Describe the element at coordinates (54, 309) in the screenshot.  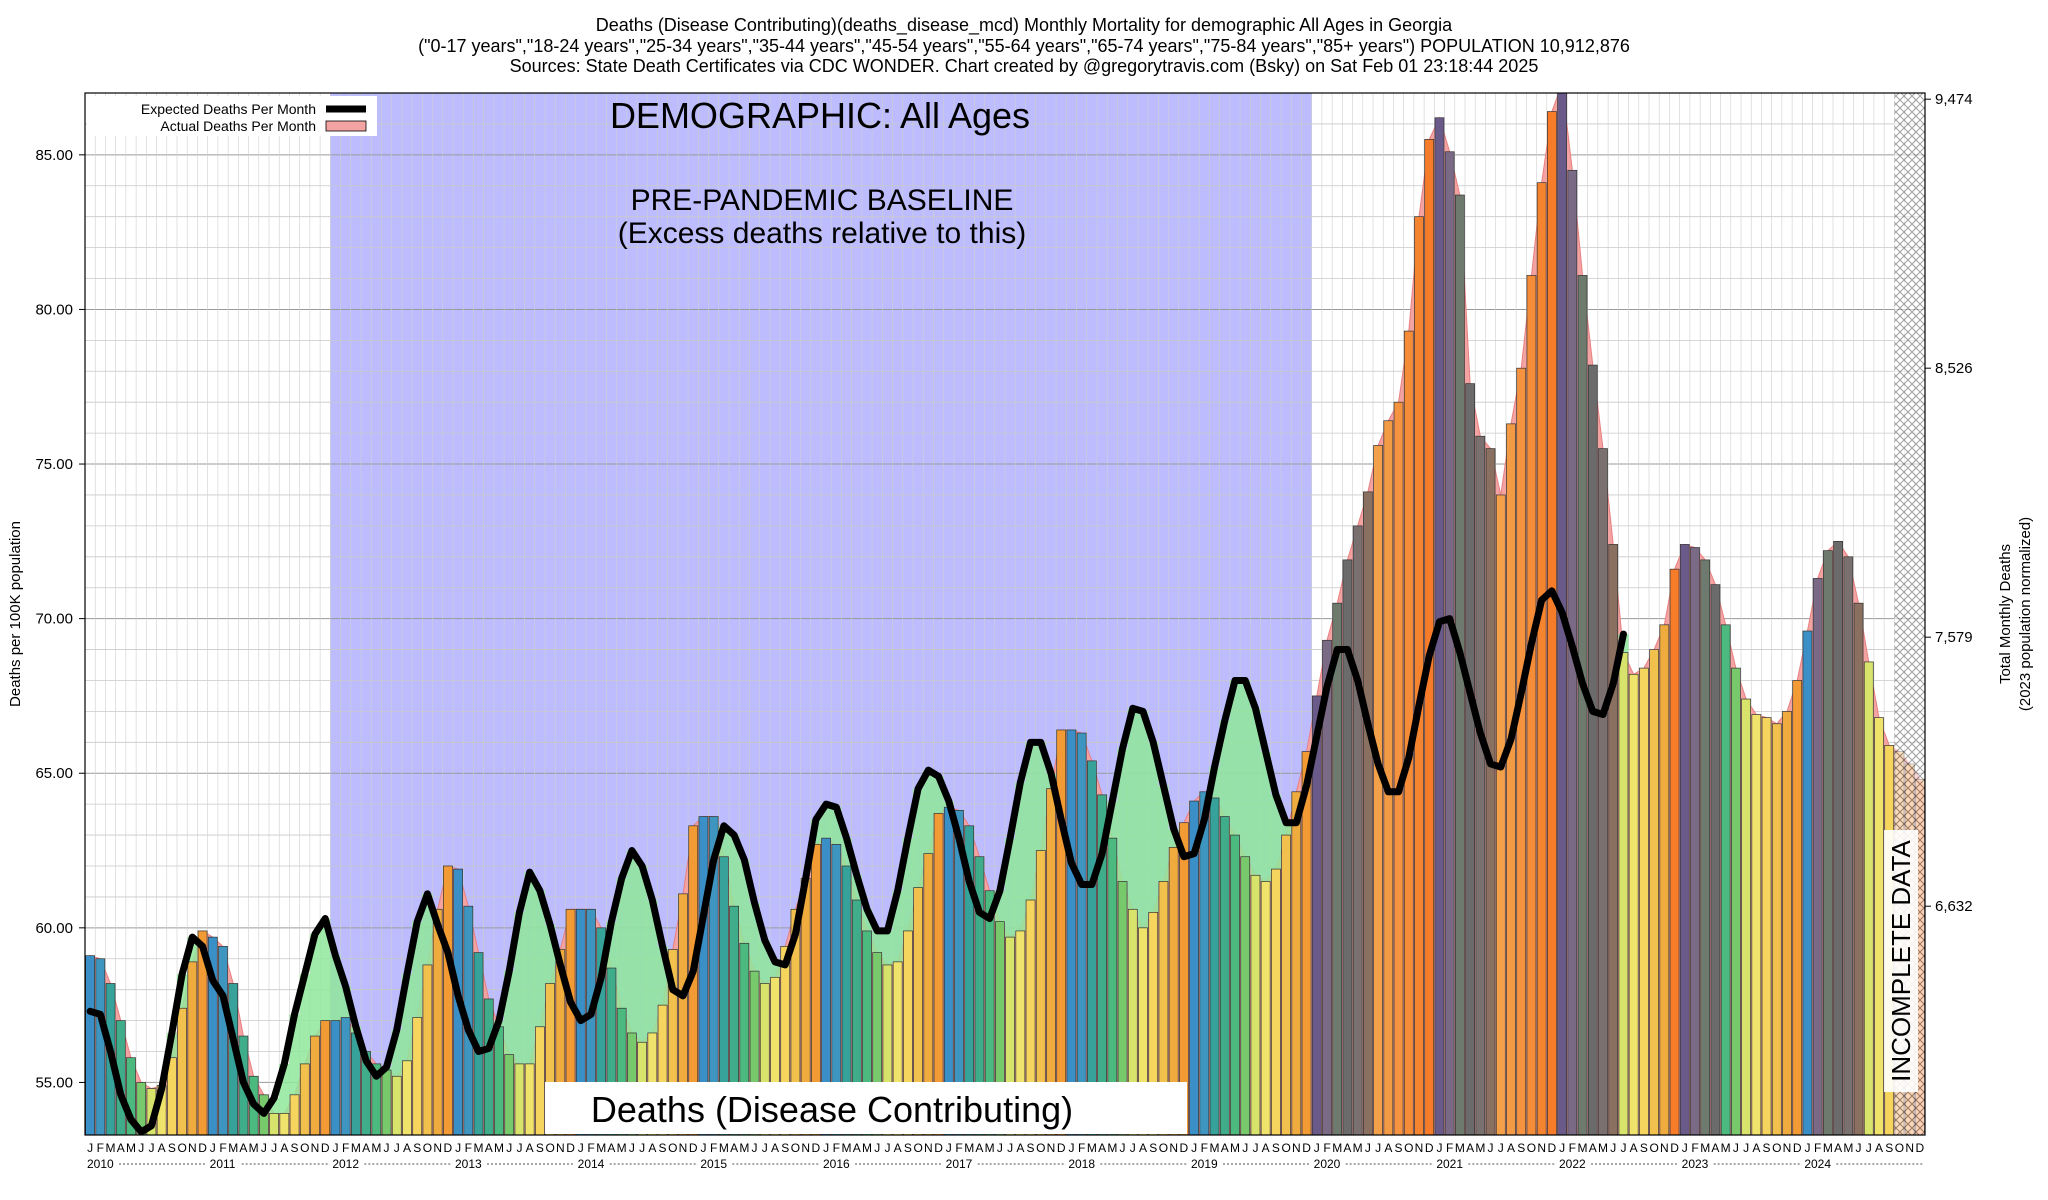
I see `y-tick-label: 80.00` at that location.